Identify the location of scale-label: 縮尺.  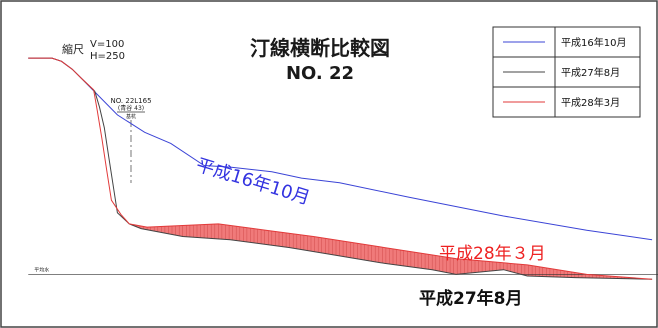
(73, 49).